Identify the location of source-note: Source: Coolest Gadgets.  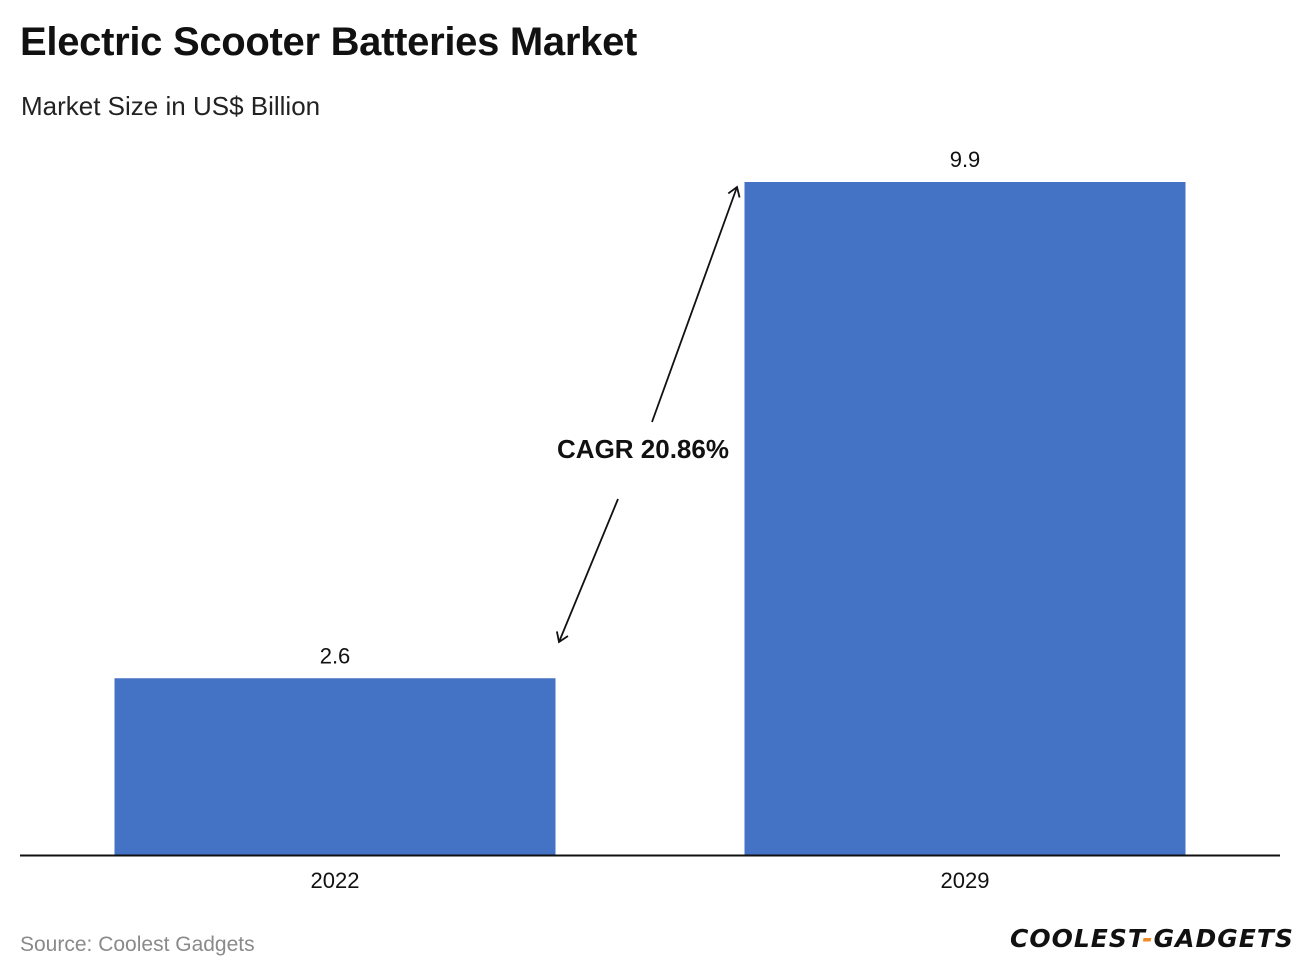
(137, 944).